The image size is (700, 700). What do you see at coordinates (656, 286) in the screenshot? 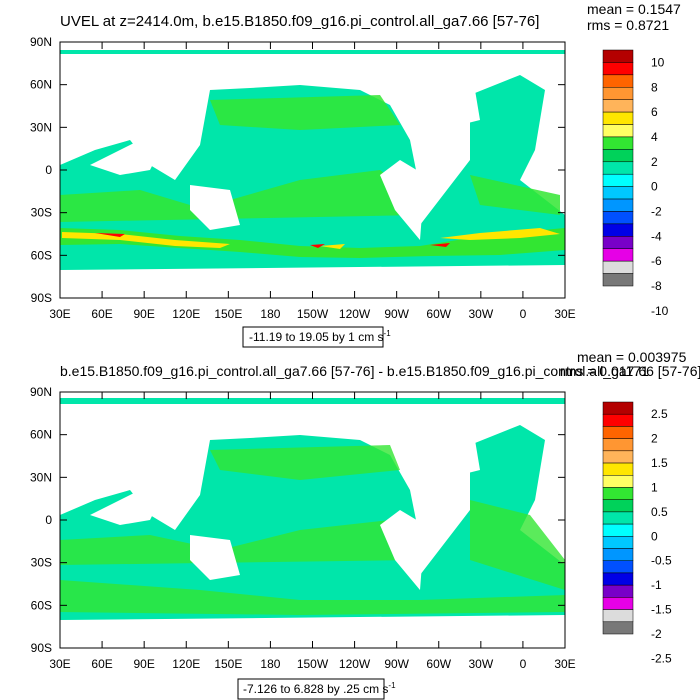
I see `colorbar-level-label: -8` at bounding box center [656, 286].